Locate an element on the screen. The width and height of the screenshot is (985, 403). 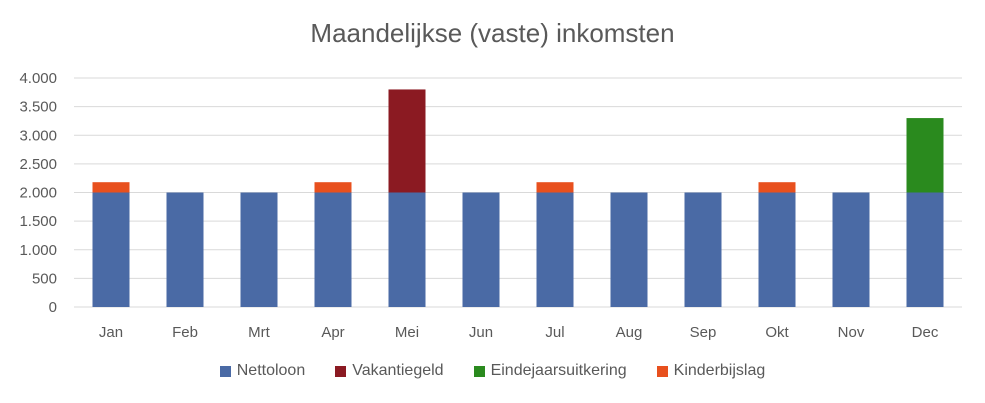
y-tick-label: 3.000 is located at coordinates (38, 135).